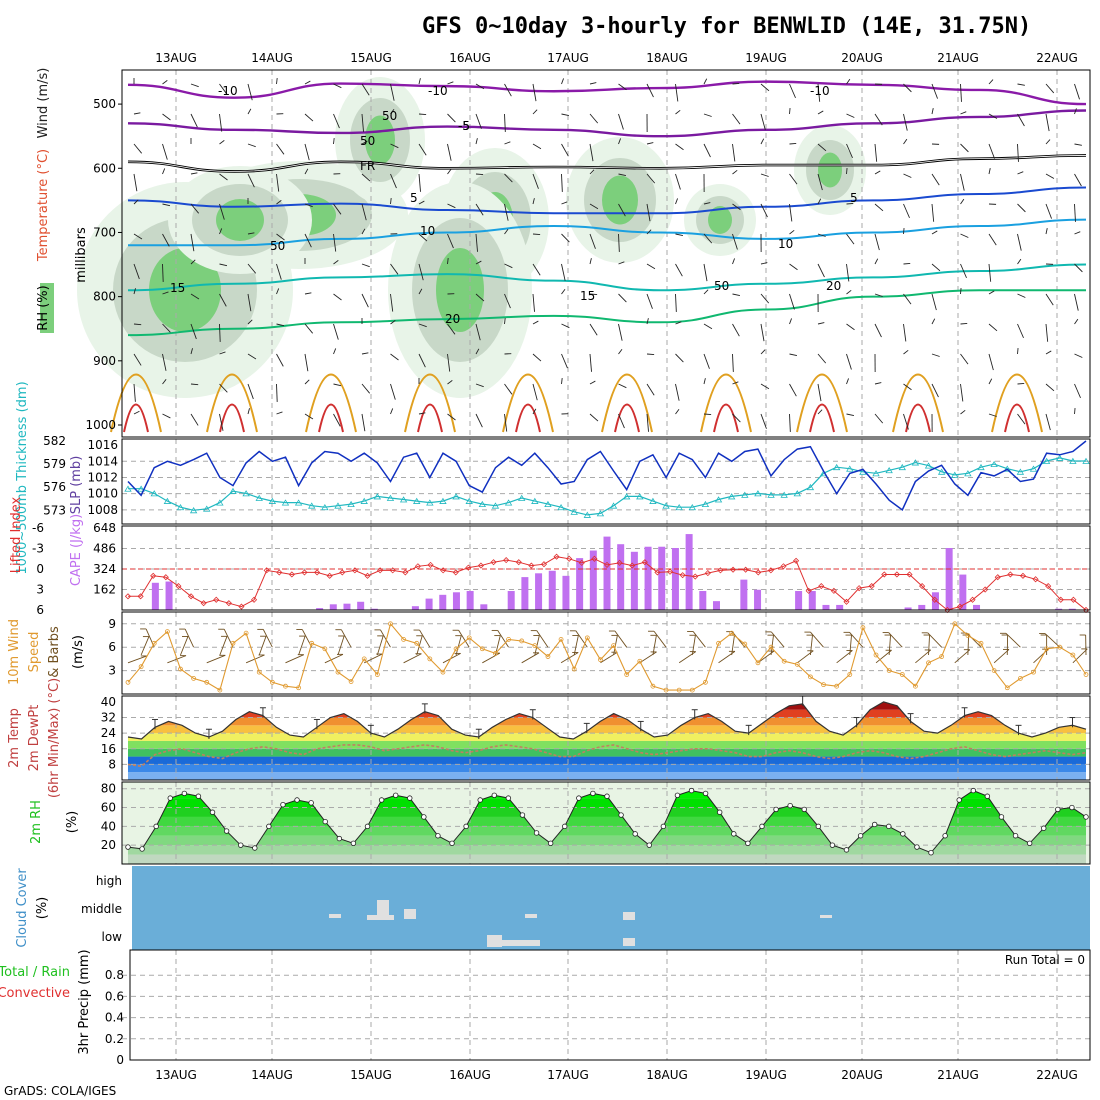  What do you see at coordinates (108, 808) in the screenshot?
I see `y-tick-label: 60` at bounding box center [108, 808].